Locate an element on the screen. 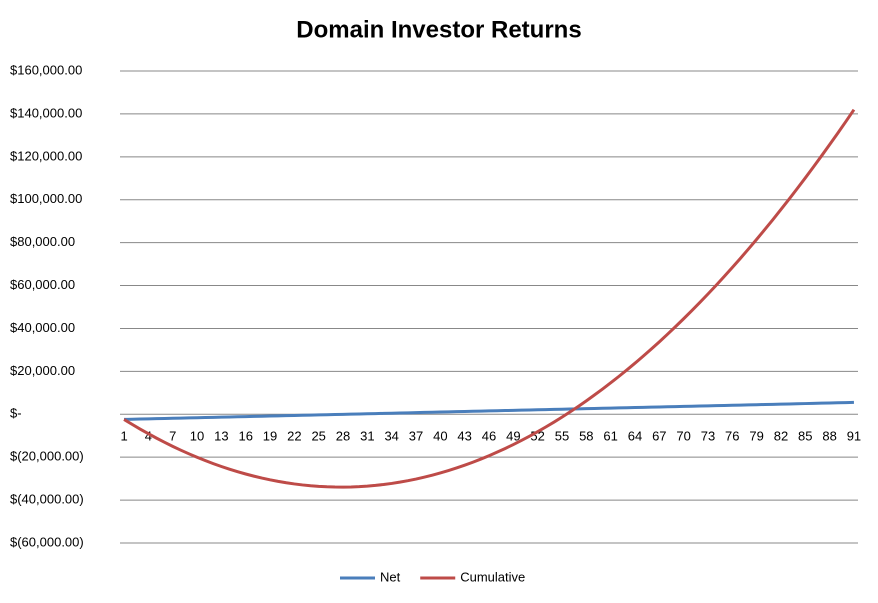 This screenshot has width=878, height=603. x-tick-label: 25 is located at coordinates (318, 436).